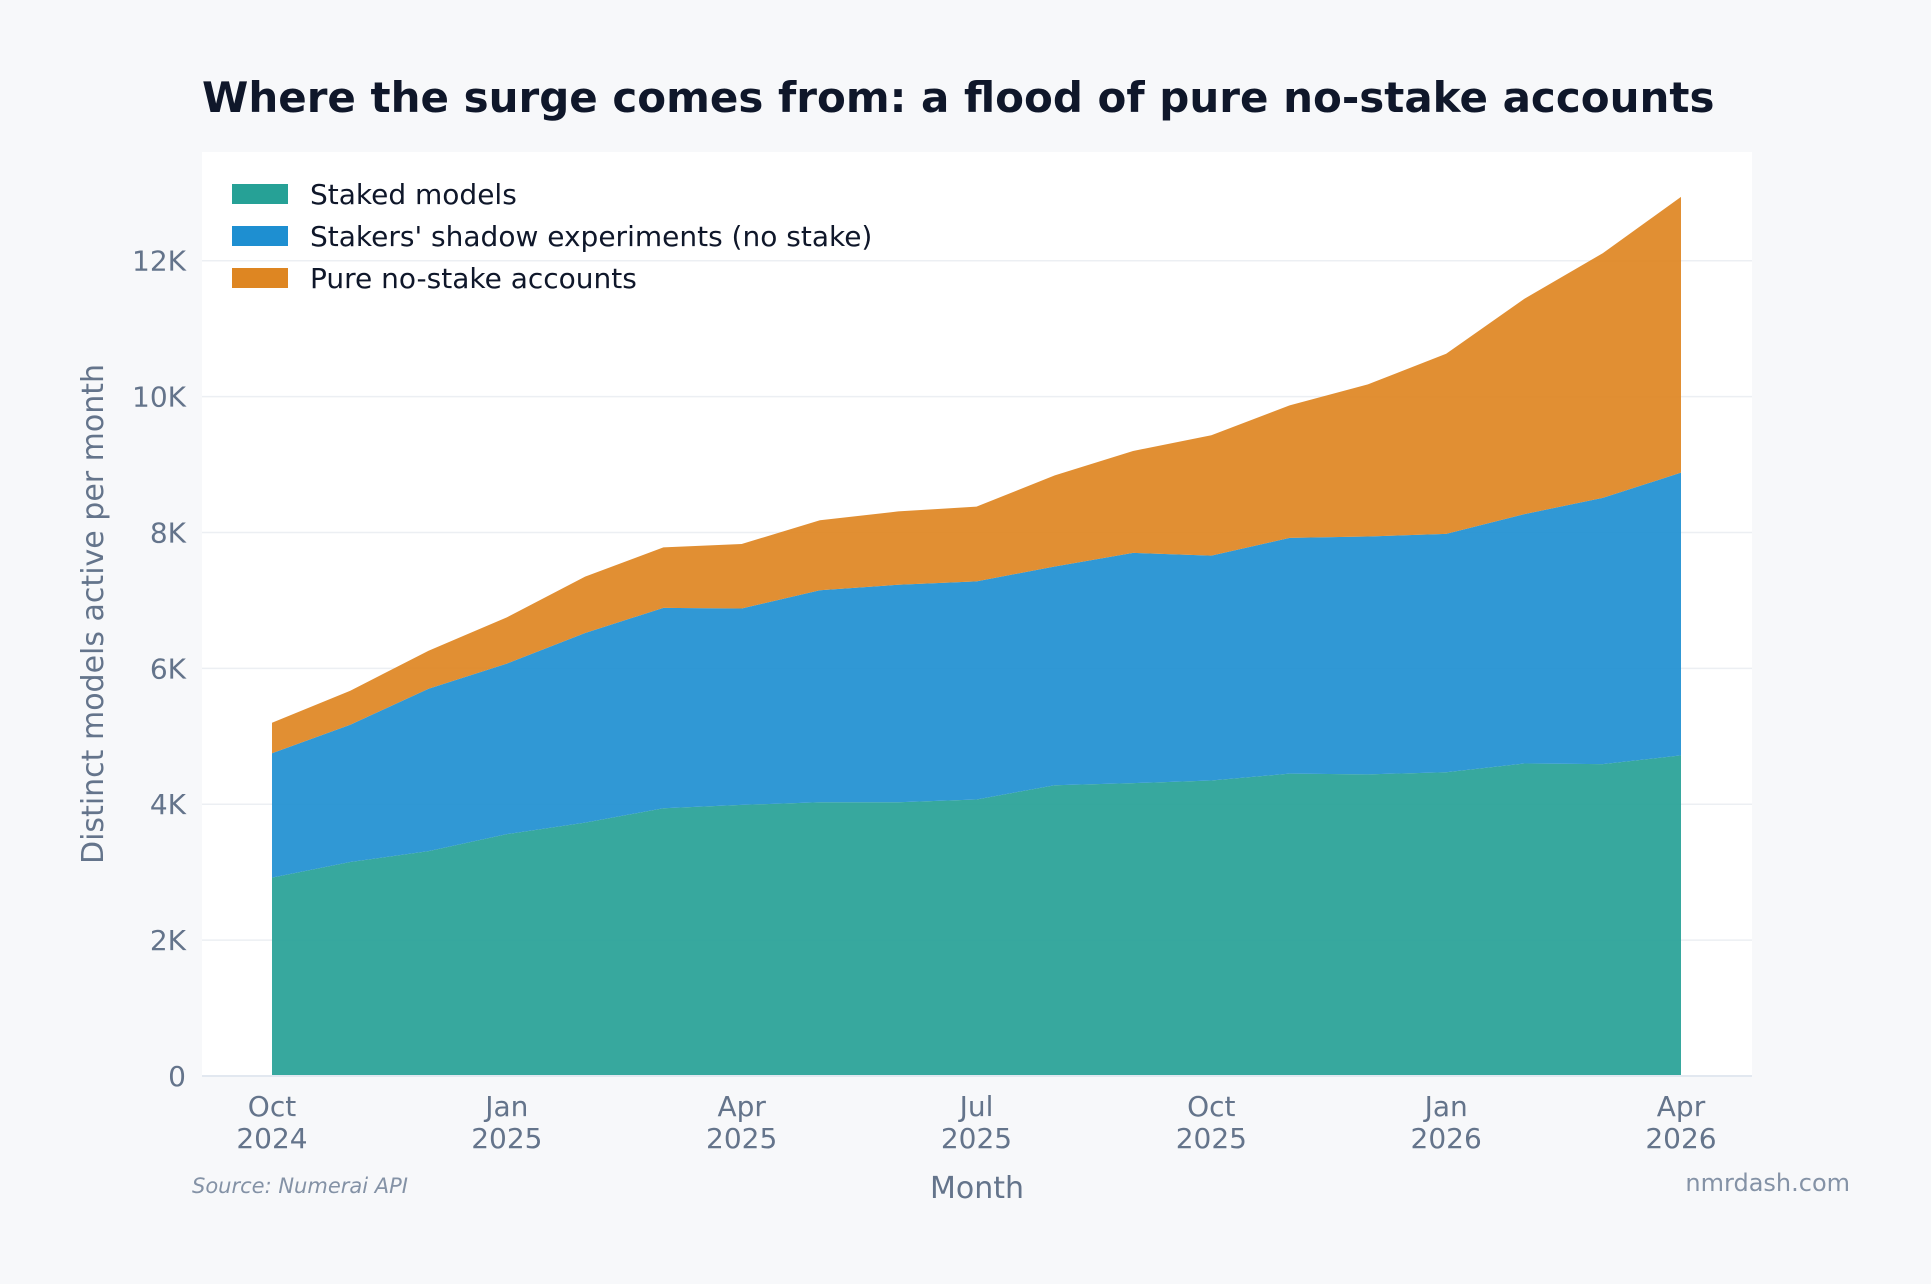 This screenshot has height=1284, width=1931. Describe the element at coordinates (168, 532) in the screenshot. I see `y-tick-label: 8K` at that location.